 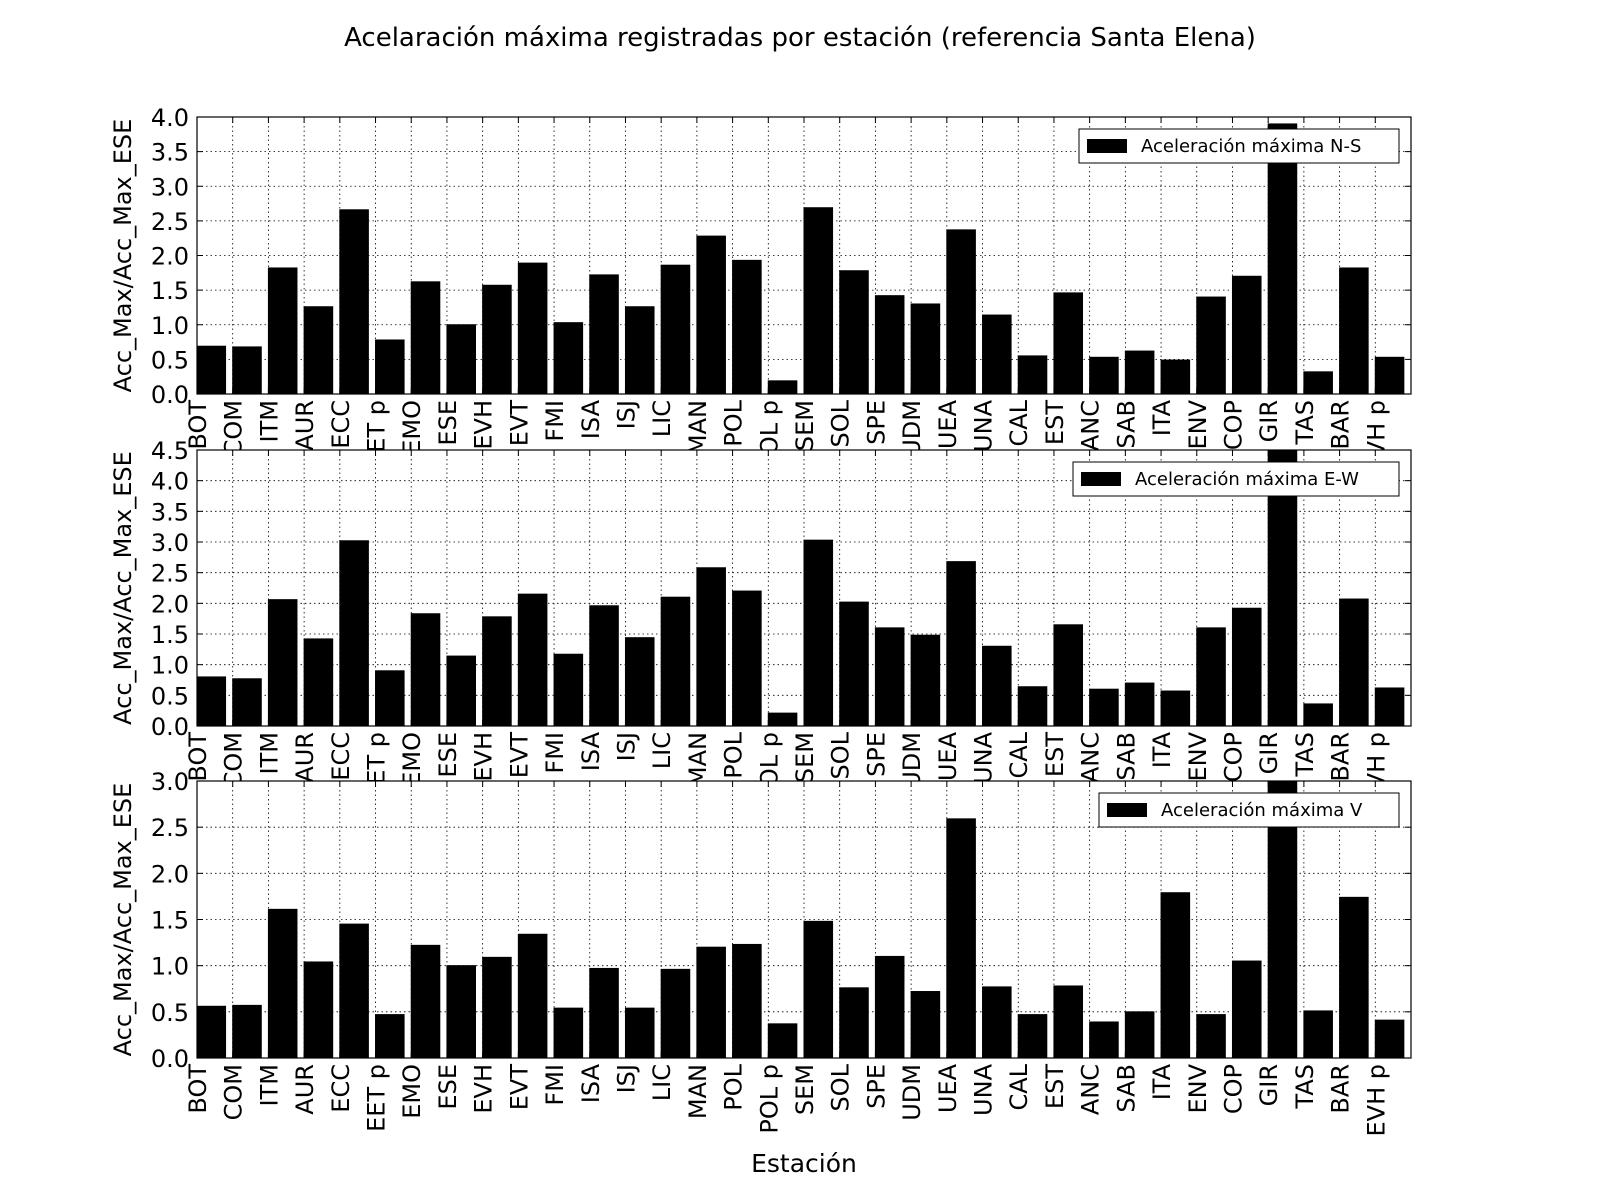 I want to click on bar-tas, so click(x=1318, y=1034).